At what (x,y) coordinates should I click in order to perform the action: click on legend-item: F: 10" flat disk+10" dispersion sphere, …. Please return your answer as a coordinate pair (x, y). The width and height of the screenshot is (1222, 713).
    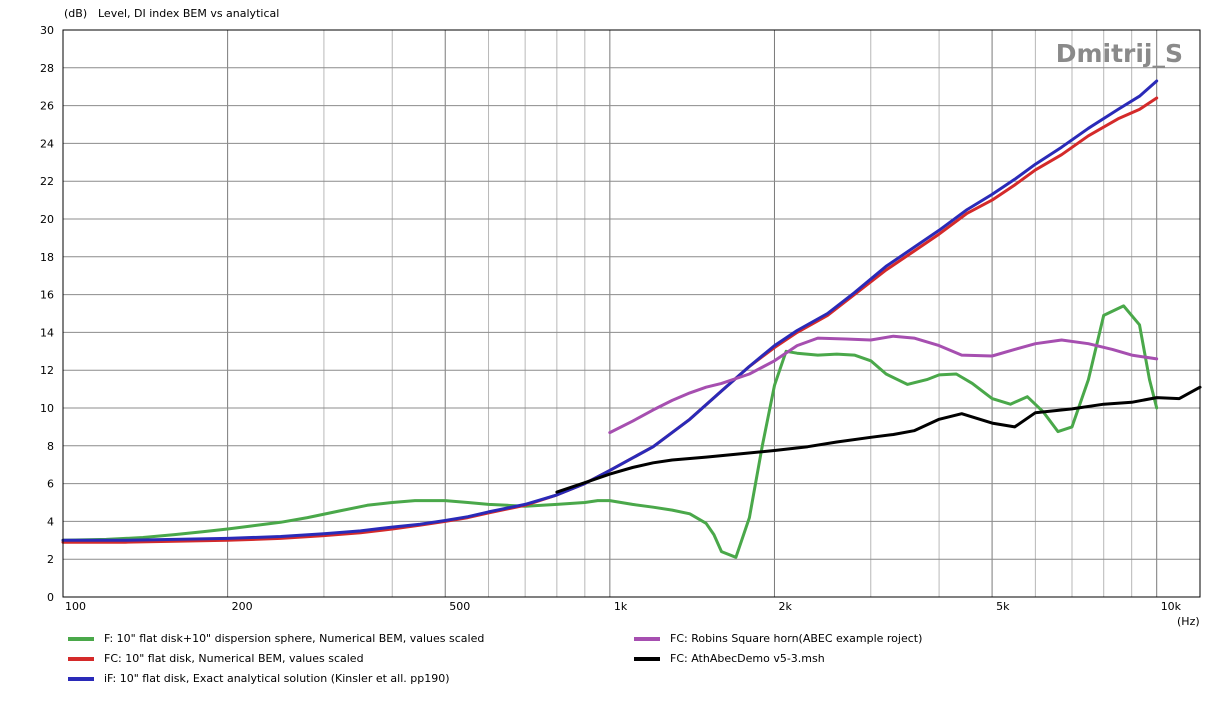
    Looking at the image, I should click on (276, 638).